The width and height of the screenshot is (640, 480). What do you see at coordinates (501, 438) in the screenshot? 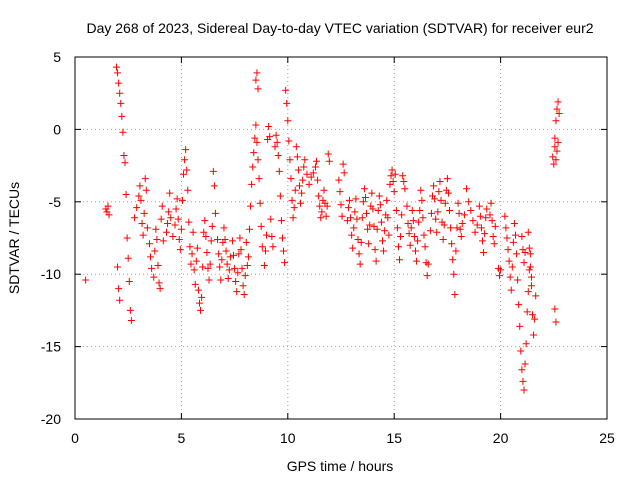
I see `x-tick-label: 20` at bounding box center [501, 438].